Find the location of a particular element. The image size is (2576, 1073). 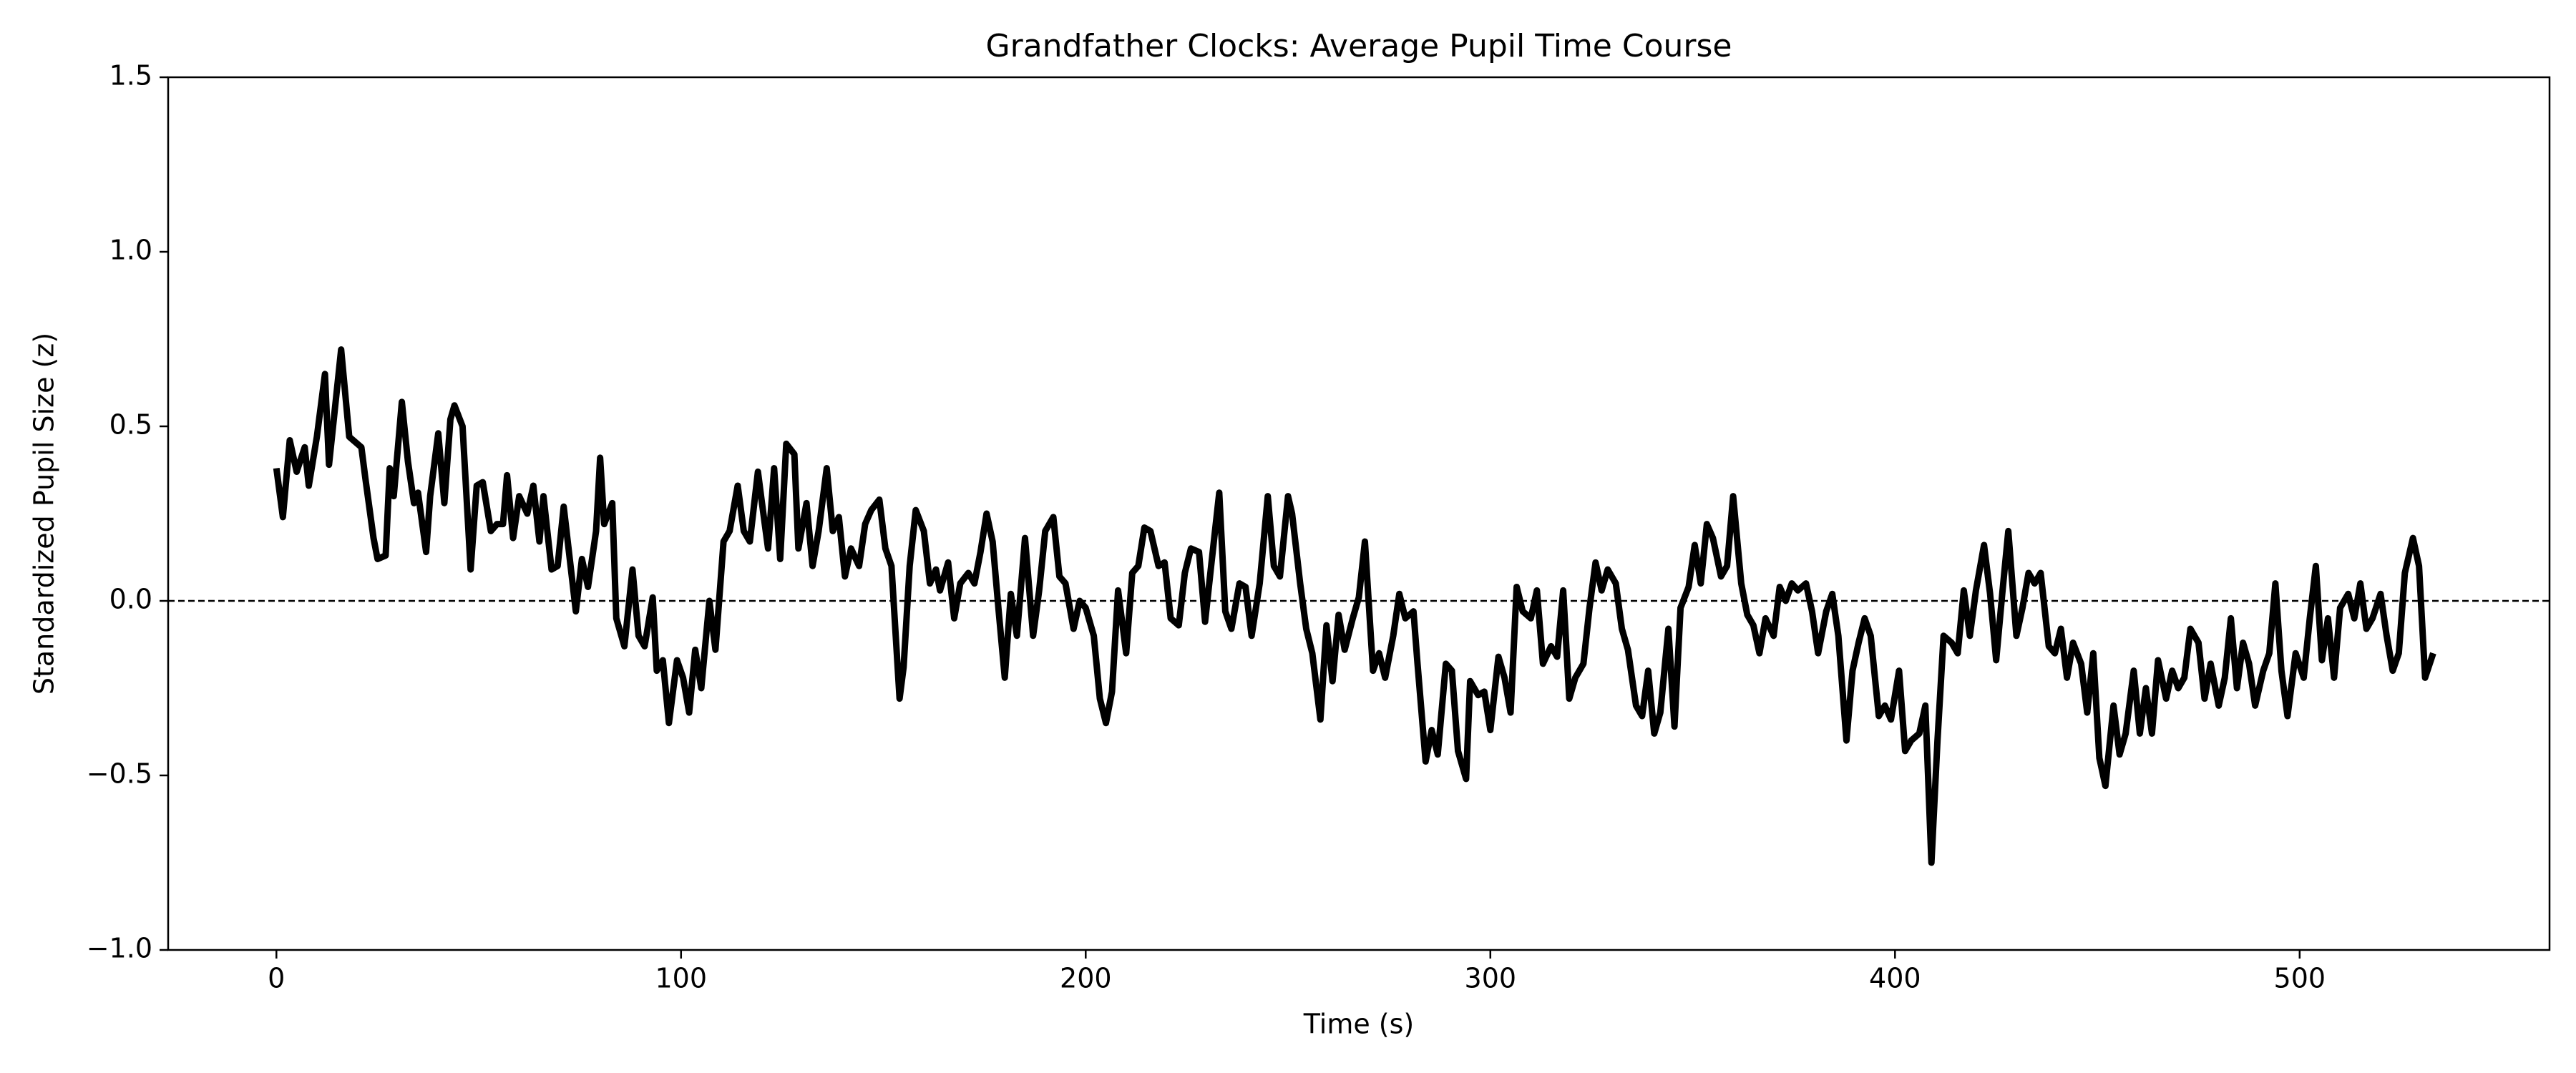

y-tick-label: 0.0 is located at coordinates (130, 599).